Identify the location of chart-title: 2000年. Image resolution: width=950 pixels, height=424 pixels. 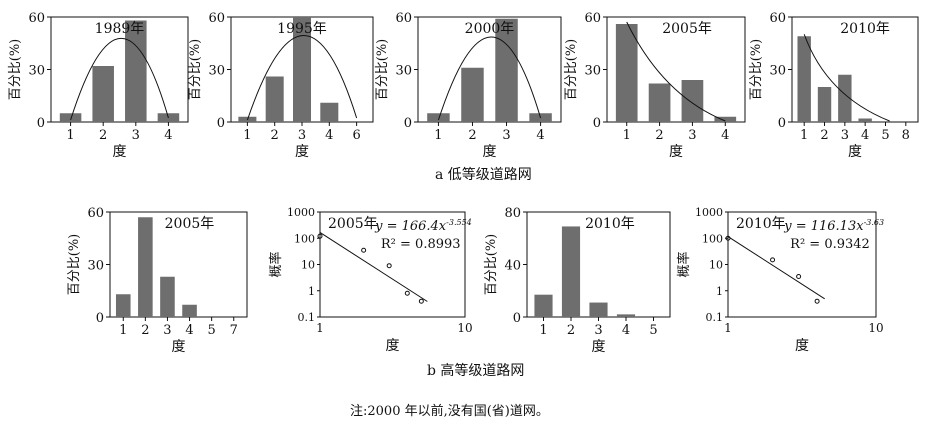
(490, 29).